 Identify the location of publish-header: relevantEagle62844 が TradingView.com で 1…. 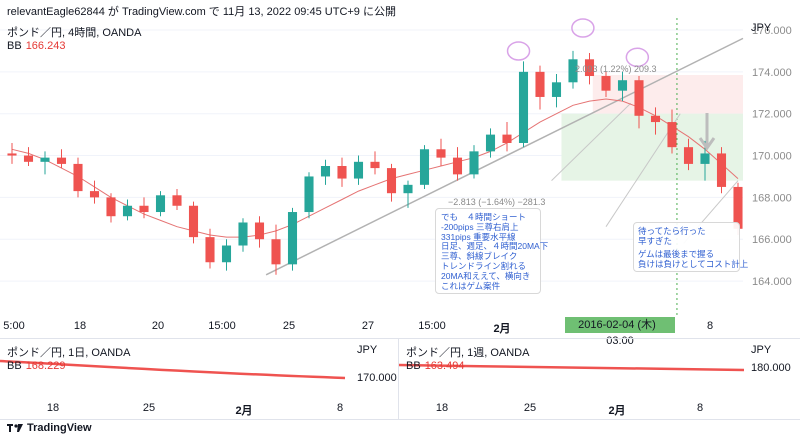
(201, 12).